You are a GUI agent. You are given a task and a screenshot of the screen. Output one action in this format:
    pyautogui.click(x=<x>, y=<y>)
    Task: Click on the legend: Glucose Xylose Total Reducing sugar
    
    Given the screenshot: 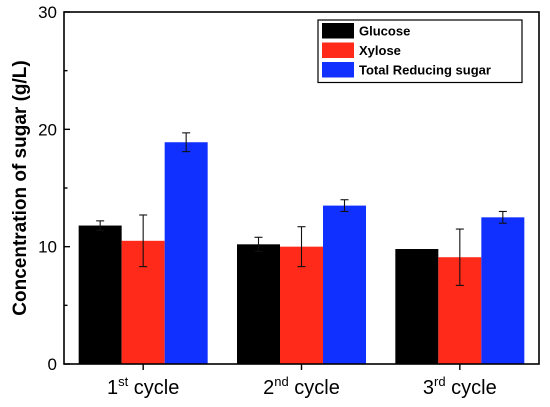 What is the action you would take?
    pyautogui.click(x=420, y=51)
    